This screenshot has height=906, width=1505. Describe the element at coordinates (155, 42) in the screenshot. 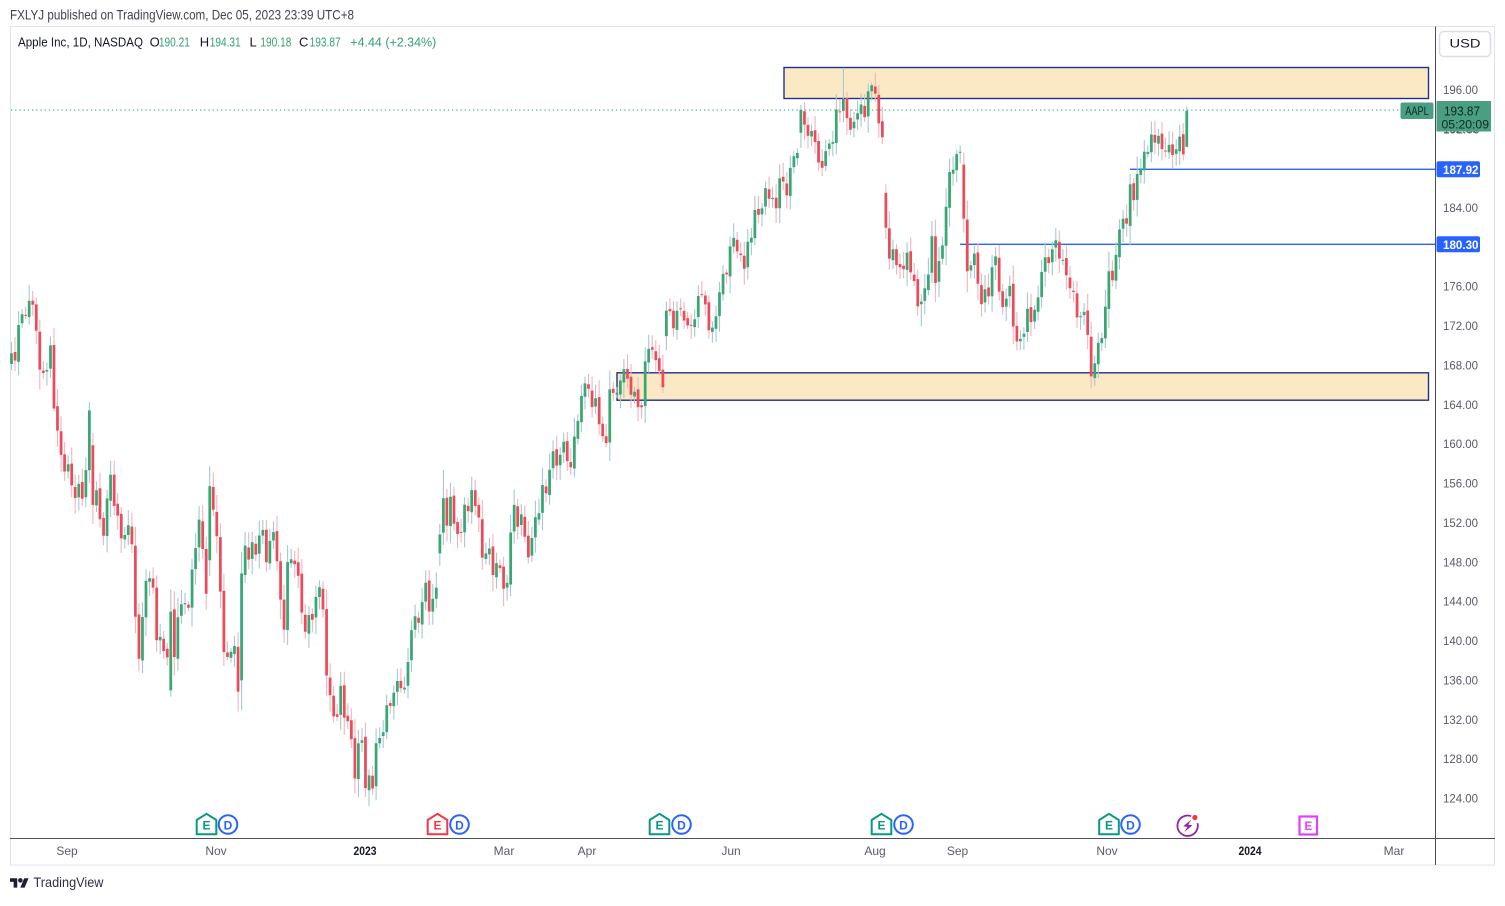

I see `svg-text: O` at that location.